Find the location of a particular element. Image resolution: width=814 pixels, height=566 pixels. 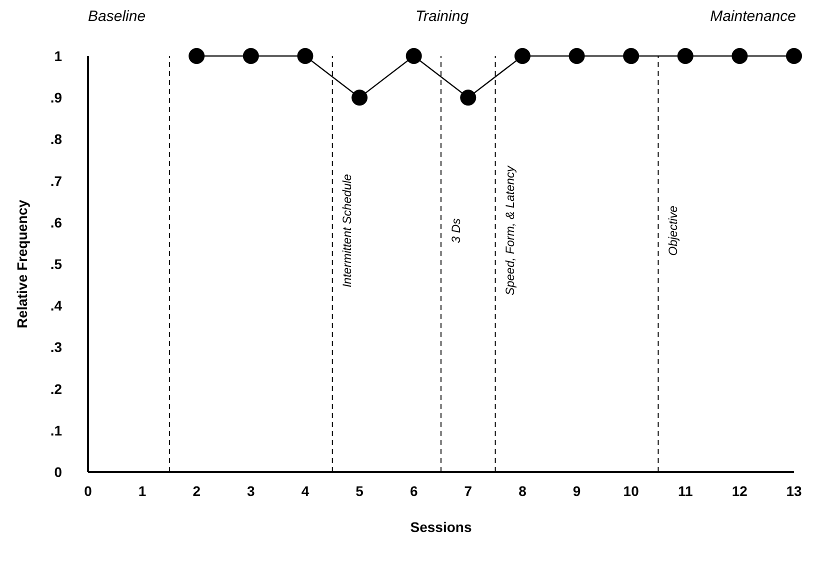

x-axis-title: Sessions is located at coordinates (441, 527).